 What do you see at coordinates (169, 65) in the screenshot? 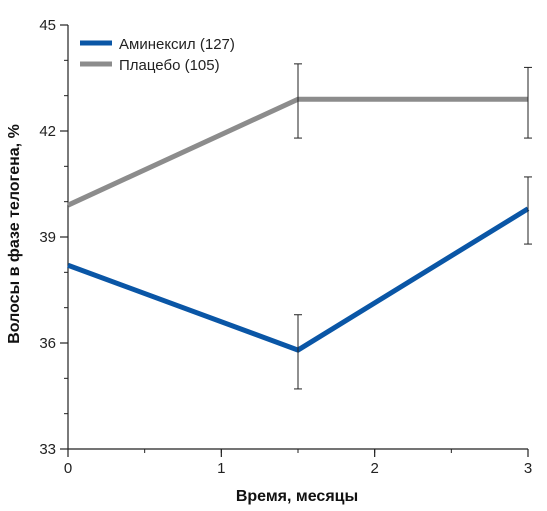
I see `legend-label-placebo: Плацебо (105)` at bounding box center [169, 65].